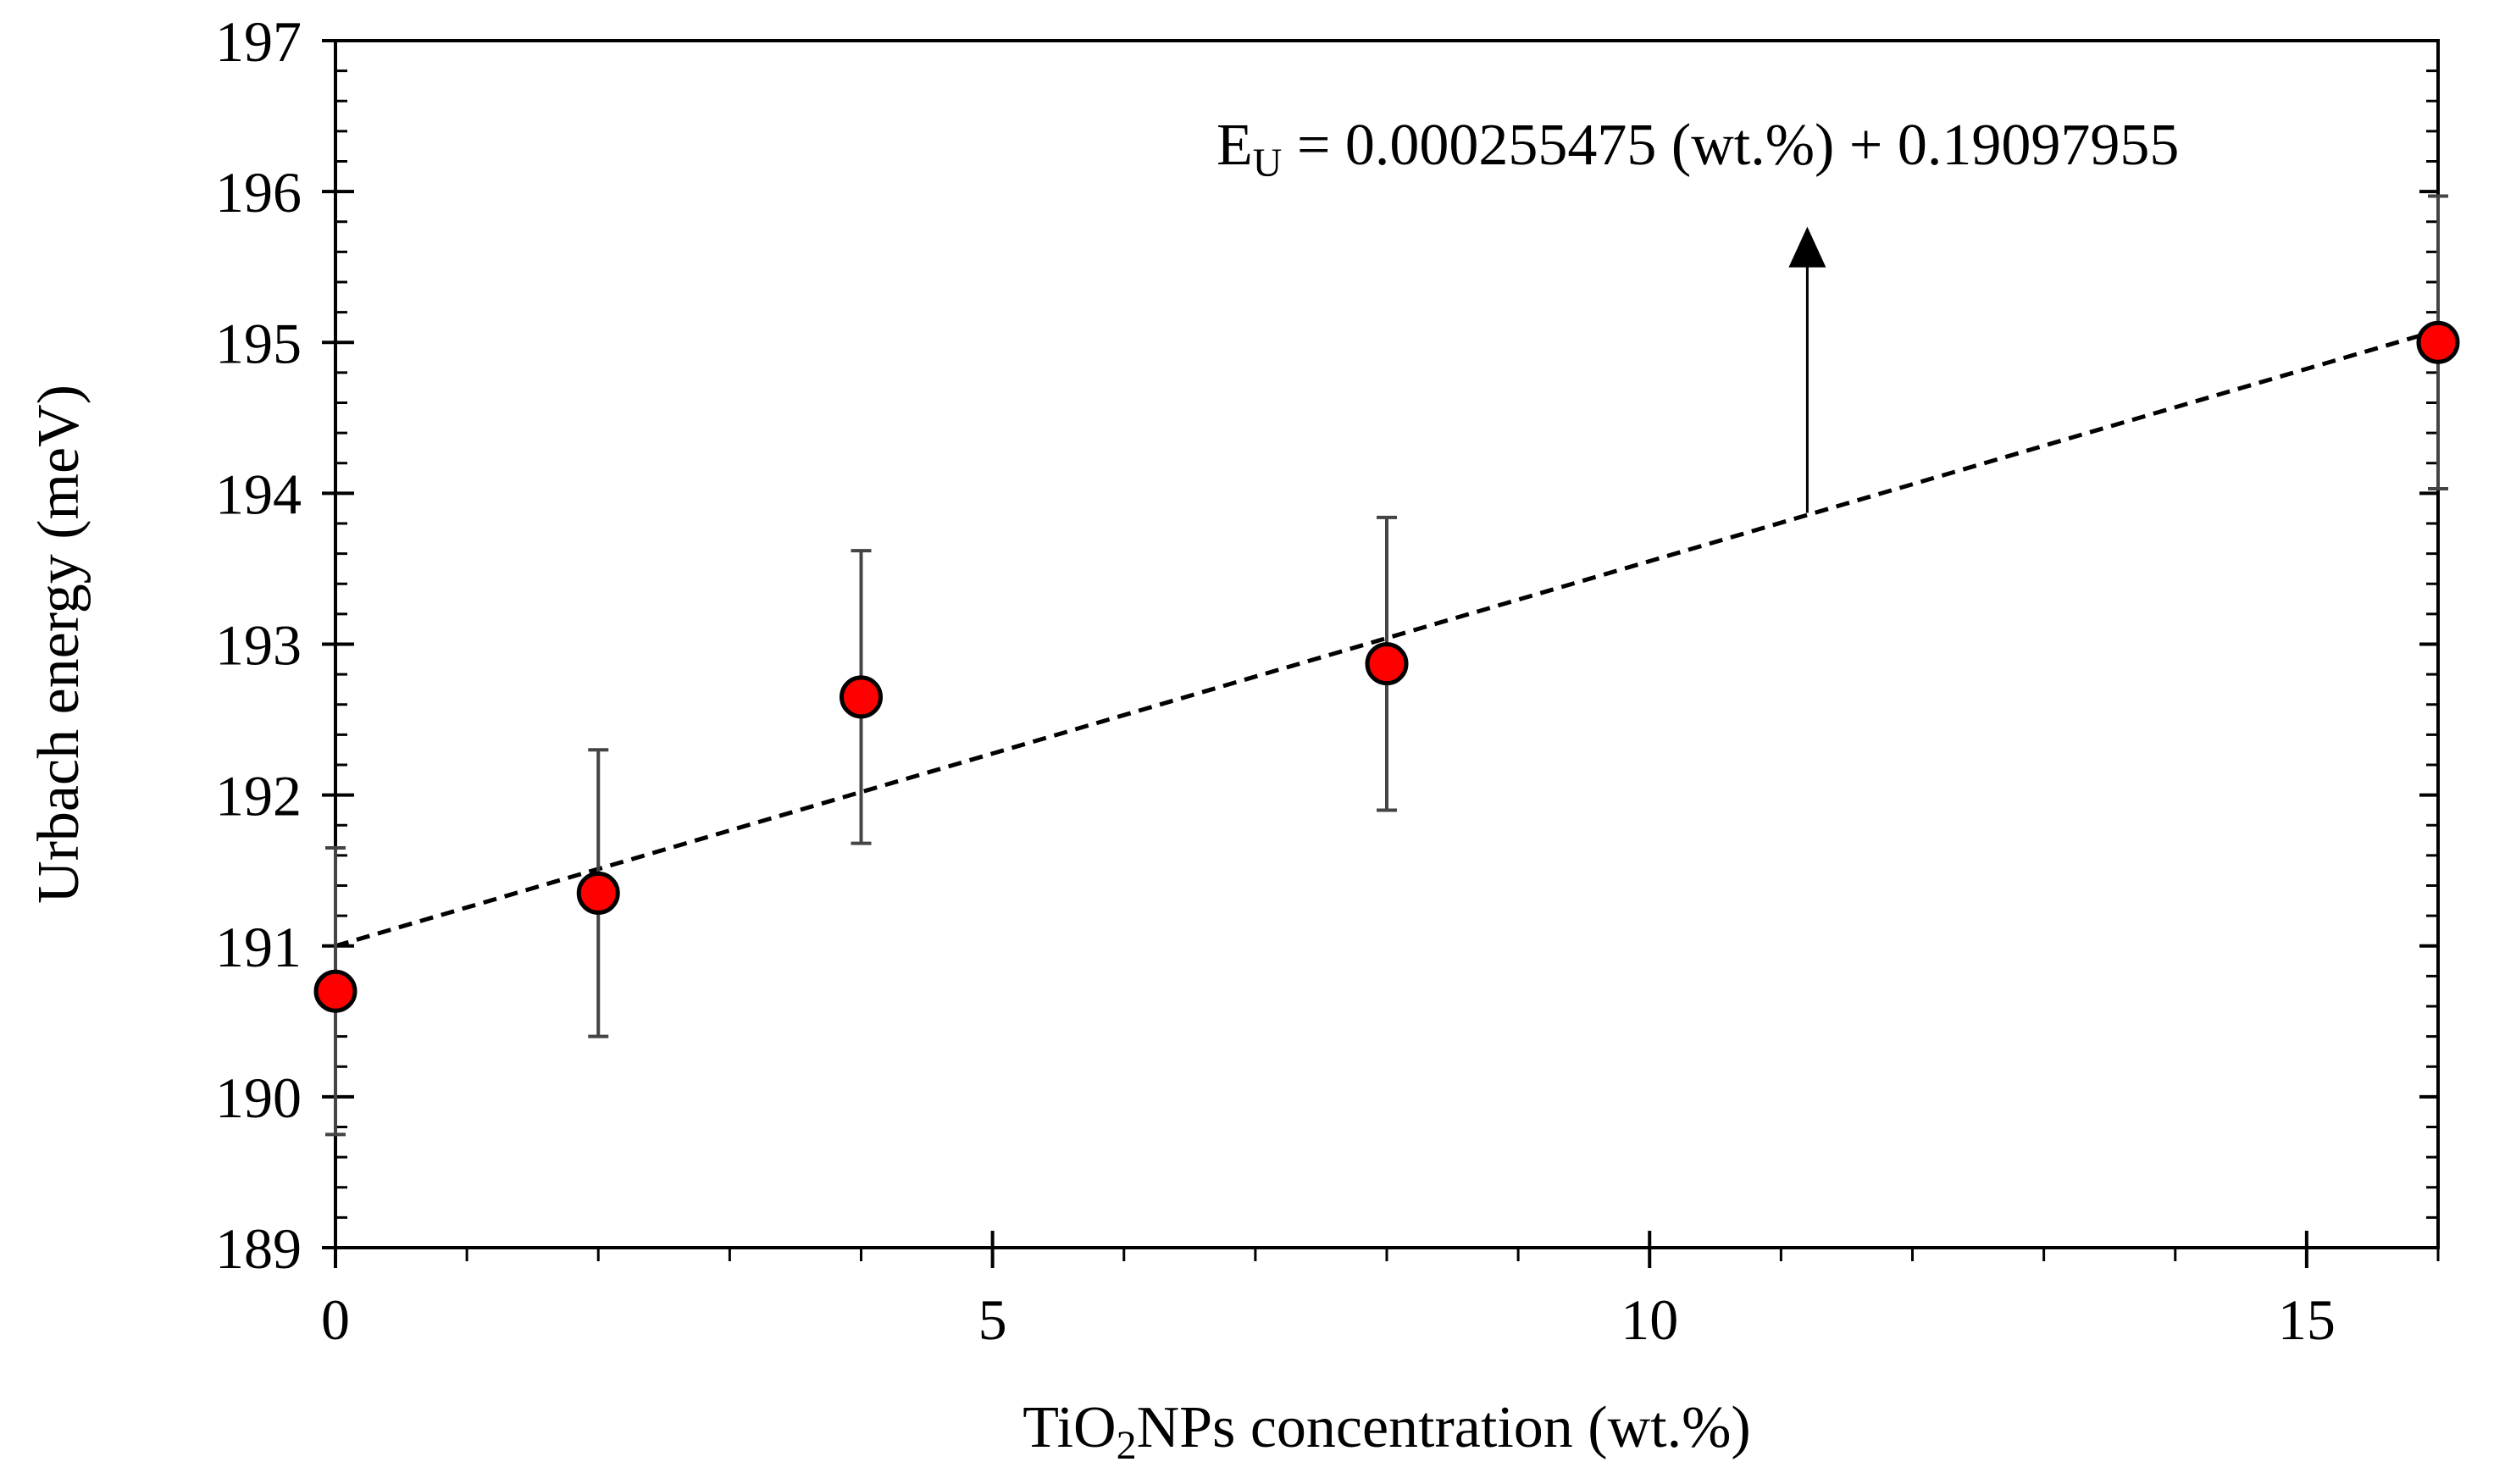 This screenshot has width=2505, height=1484. I want to click on annotation, so click(1807, 369).